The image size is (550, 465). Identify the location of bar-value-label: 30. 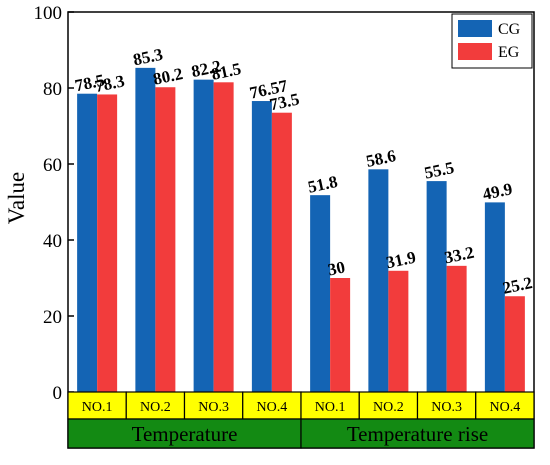
(336, 268).